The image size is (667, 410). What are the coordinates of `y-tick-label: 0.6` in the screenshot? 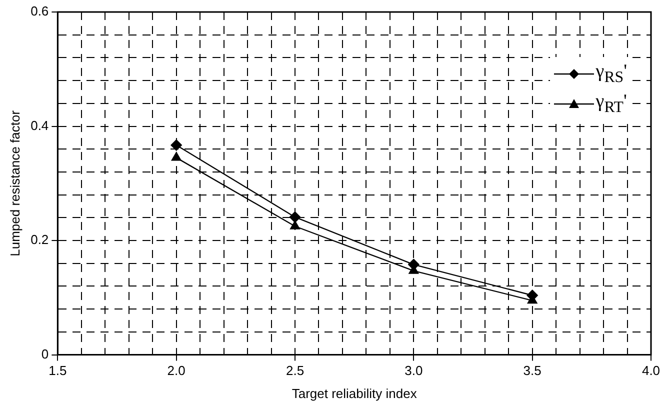 It's located at (39, 11).